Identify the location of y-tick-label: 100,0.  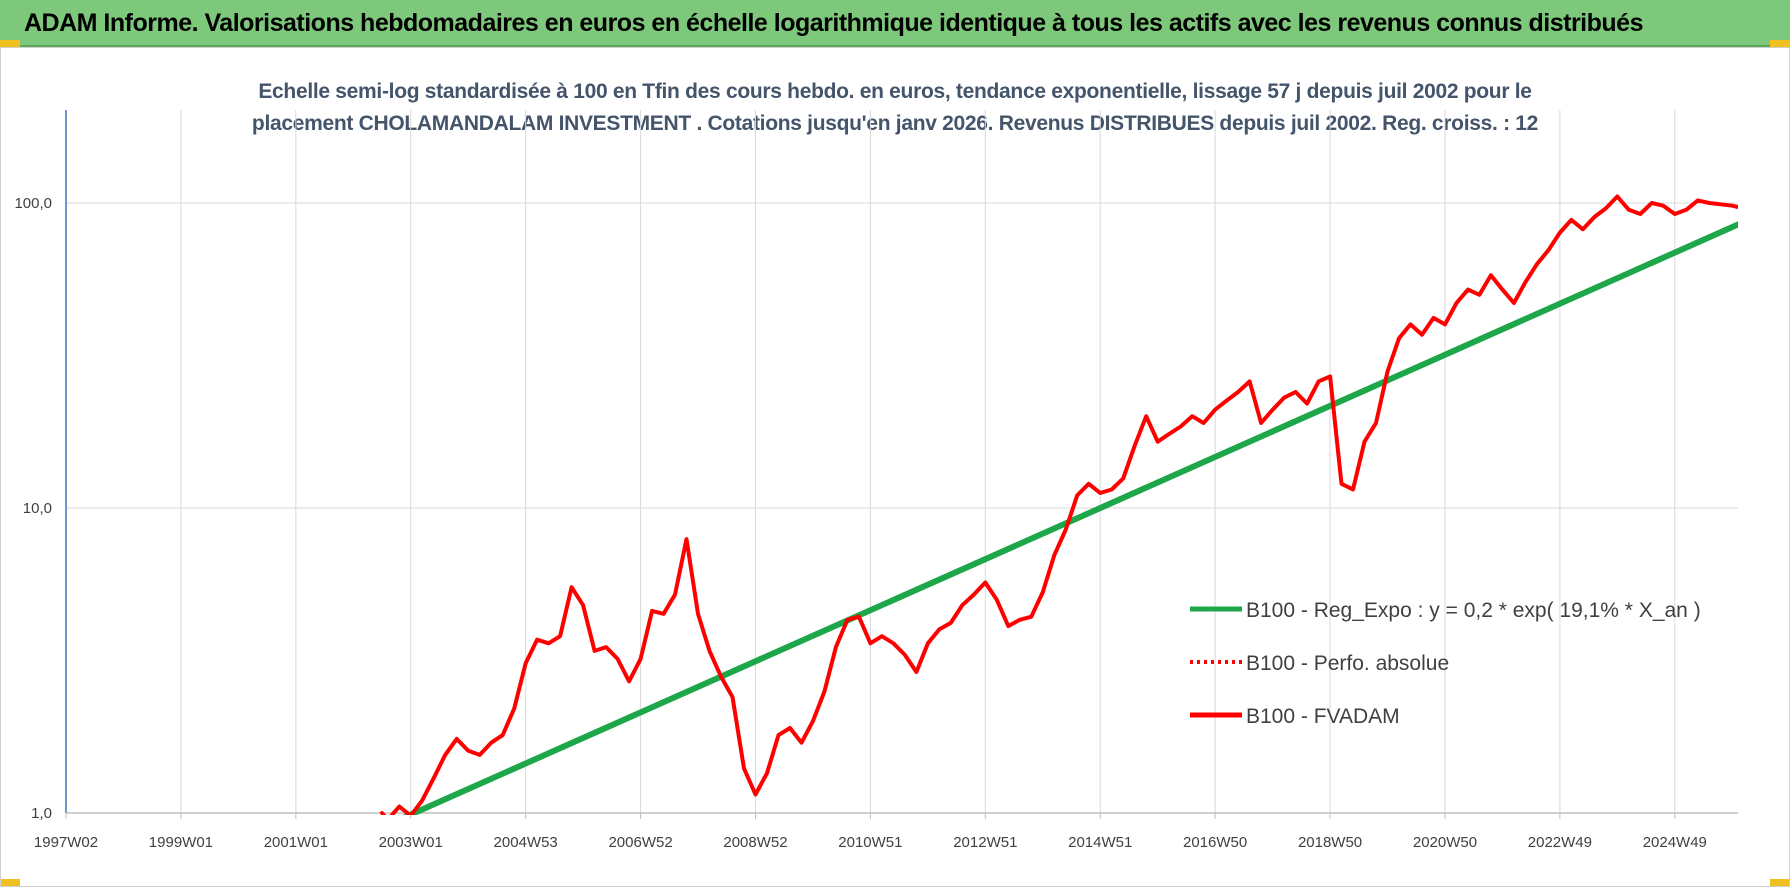
(33, 203).